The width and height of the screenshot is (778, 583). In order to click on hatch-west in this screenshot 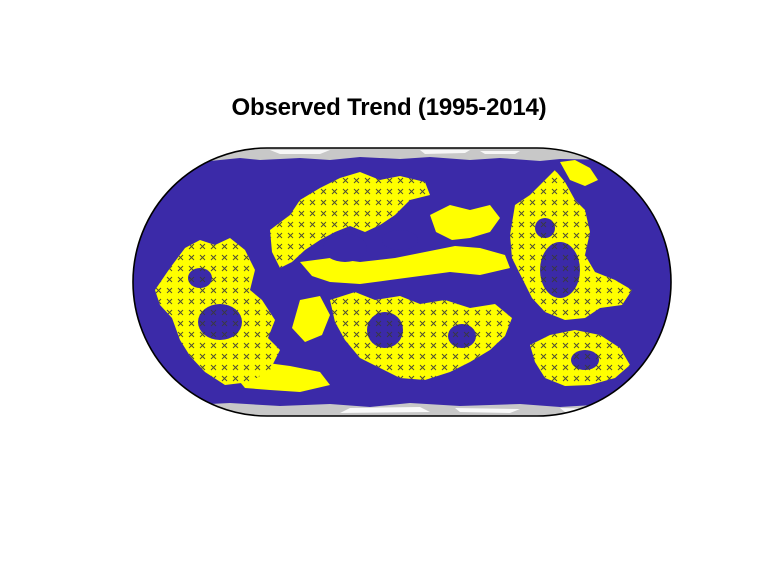, I will do `click(217, 311)`.